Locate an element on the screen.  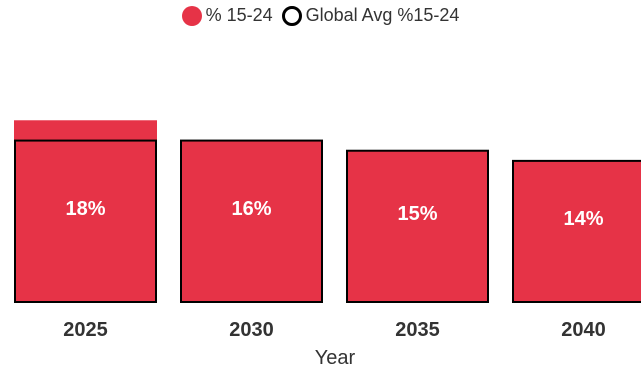
avg-outline-2025 is located at coordinates (85, 221).